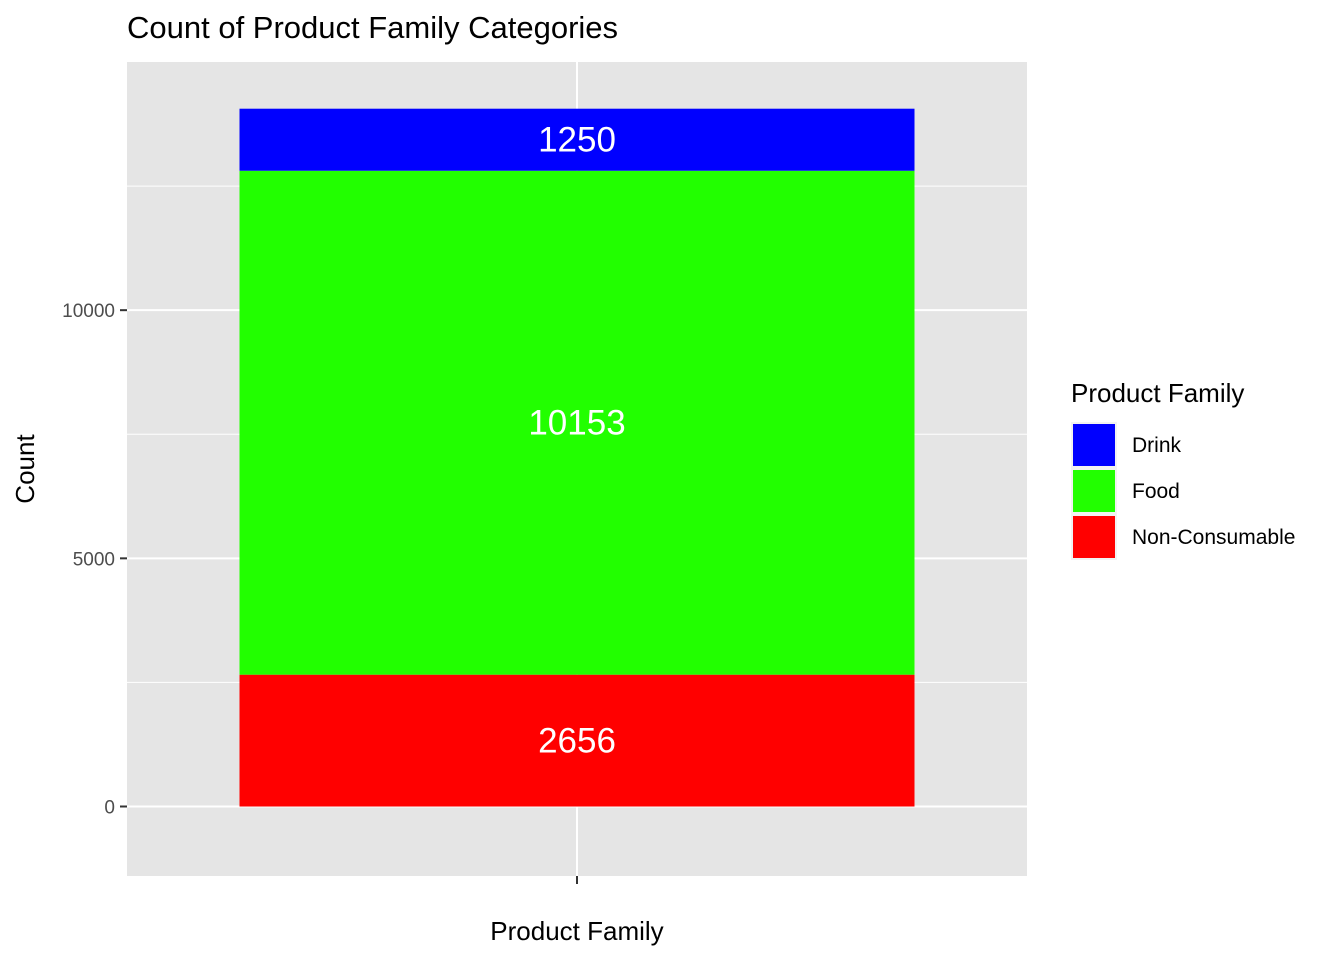  Describe the element at coordinates (1183, 491) in the screenshot. I see `legend-items: Drink Food Non-Consumable` at that location.